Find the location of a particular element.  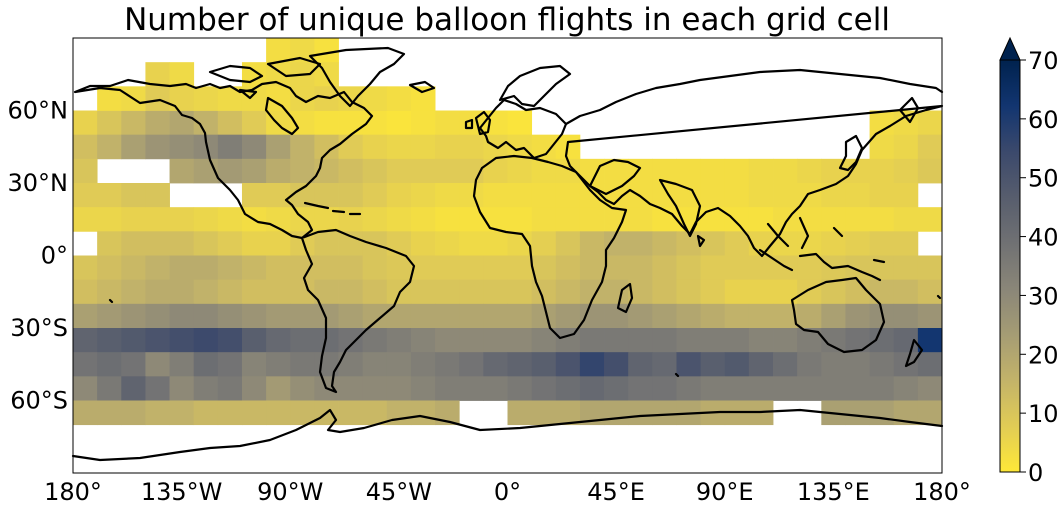

colorbar-tick-label: 60 is located at coordinates (1043, 120).